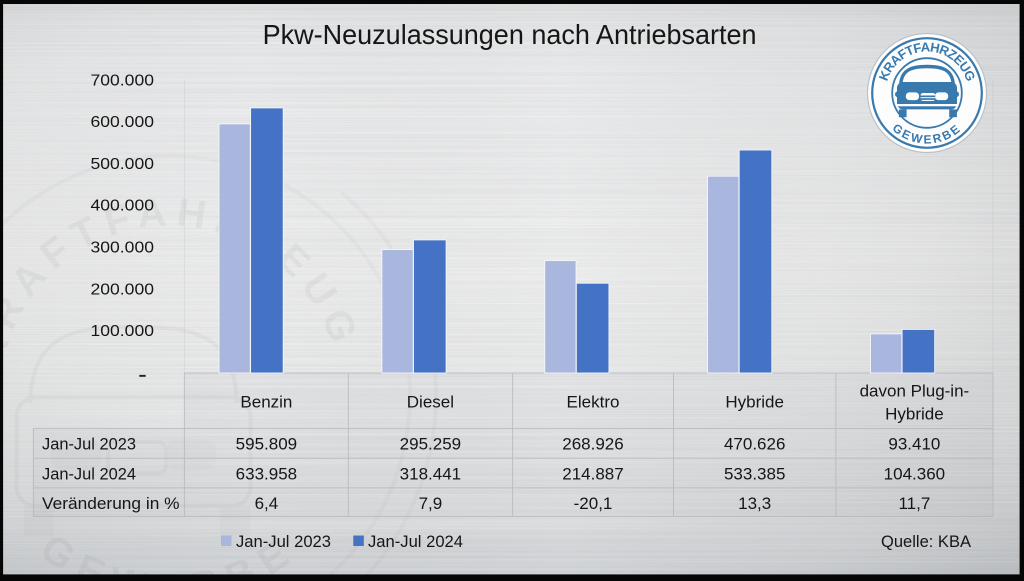 This screenshot has height=581, width=1024. What do you see at coordinates (123, 122) in the screenshot?
I see `svg-text: 600.000` at bounding box center [123, 122].